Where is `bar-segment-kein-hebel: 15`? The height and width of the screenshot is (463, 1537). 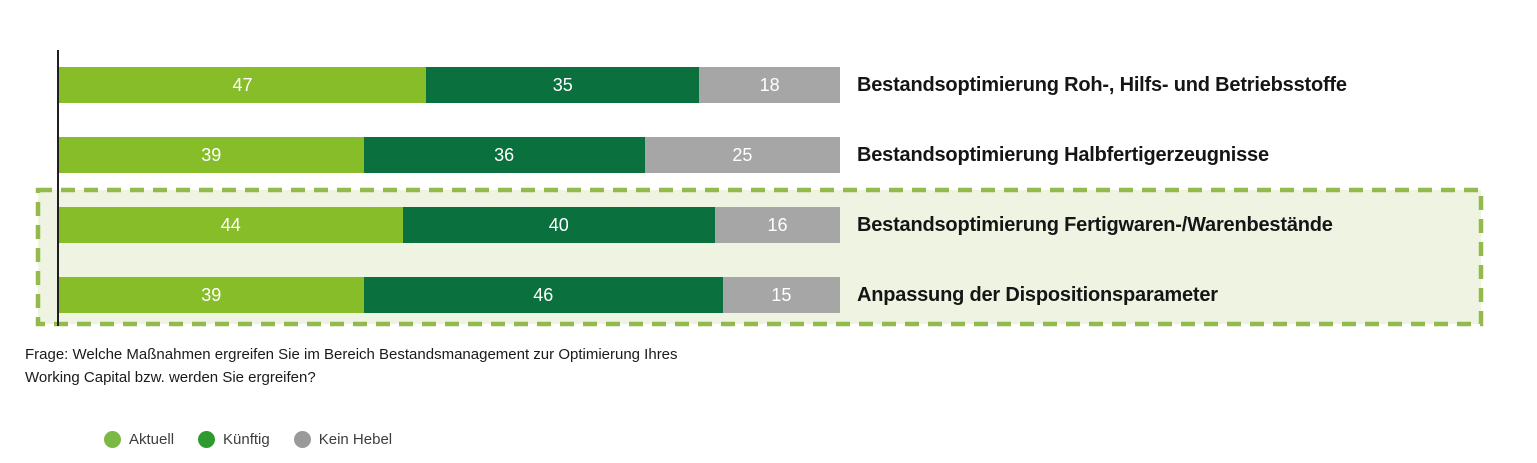
bar-segment-kein-hebel: 15 is located at coordinates (781, 295).